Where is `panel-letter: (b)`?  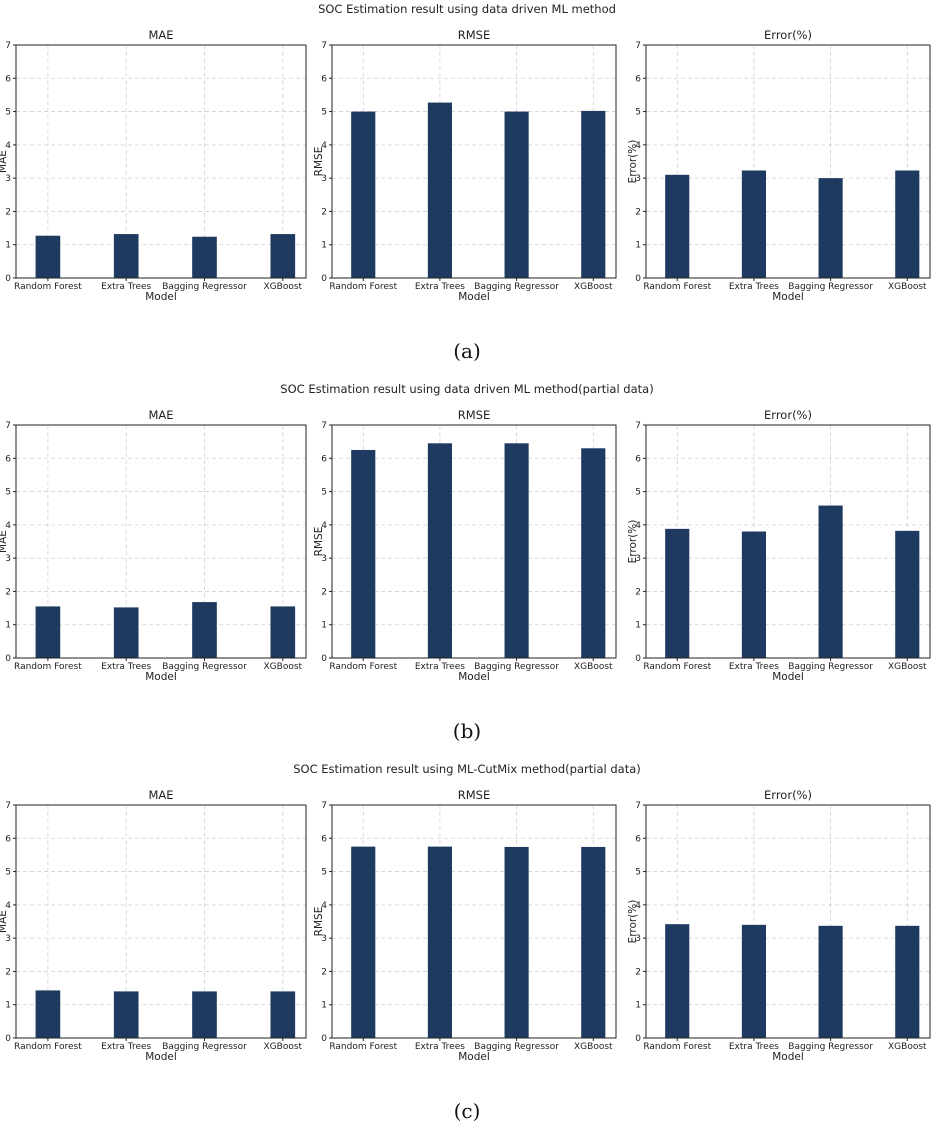
panel-letter: (b) is located at coordinates (467, 731).